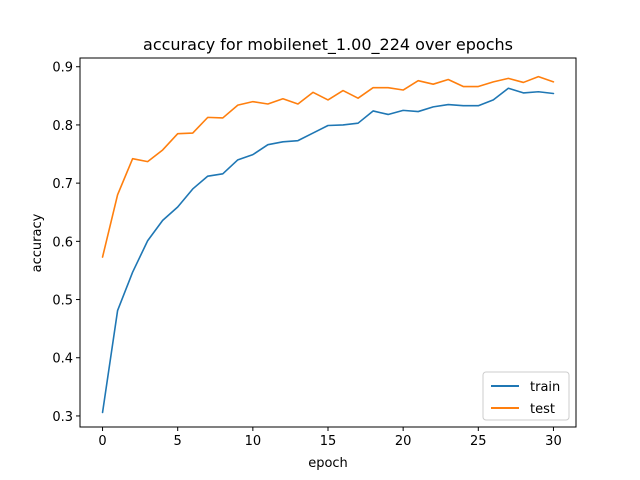  I want to click on y-tick-label: 0.4, so click(62, 359).